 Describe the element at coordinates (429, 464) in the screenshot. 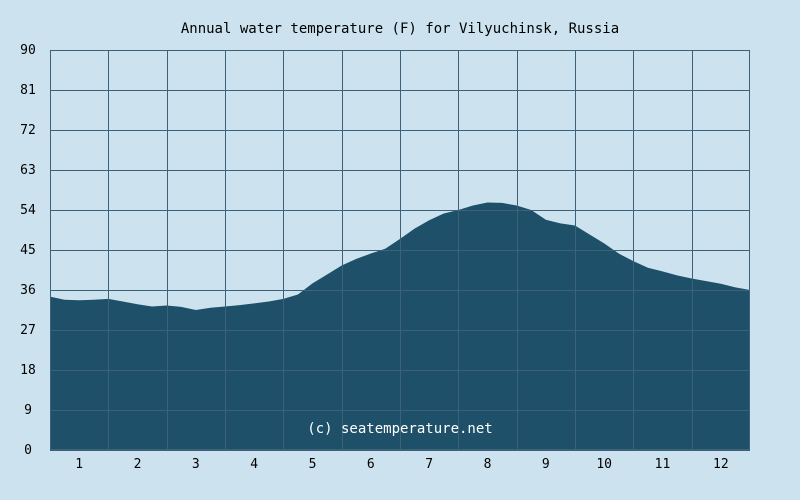

I see `x-tick-label: 7` at that location.